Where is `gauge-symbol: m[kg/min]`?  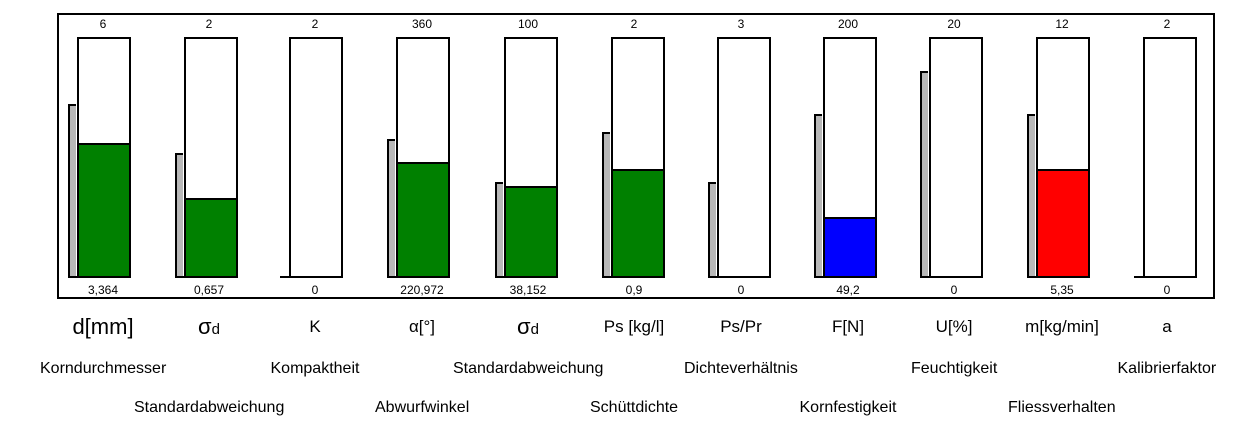
gauge-symbol: m[kg/min] is located at coordinates (1062, 326).